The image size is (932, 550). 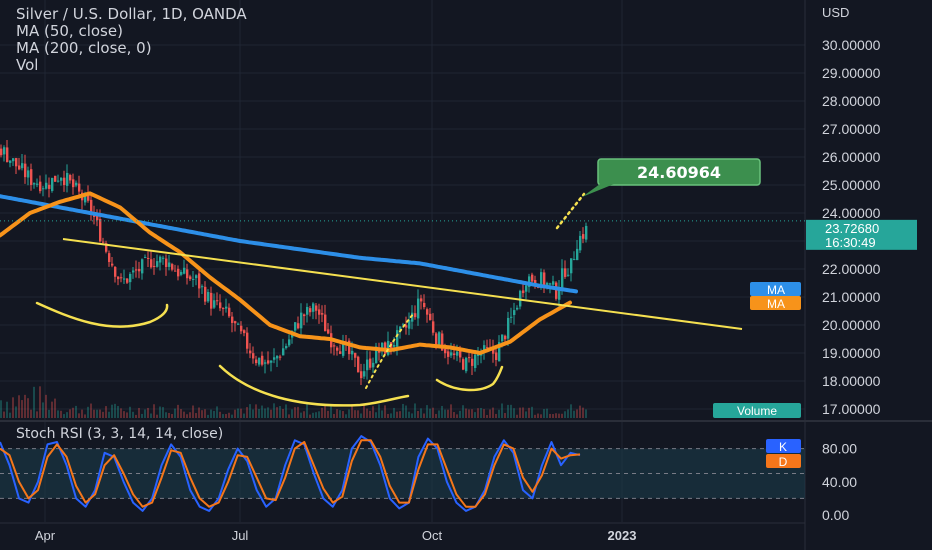 What do you see at coordinates (851, 73) in the screenshot?
I see `price-tick-label: 29.00000` at bounding box center [851, 73].